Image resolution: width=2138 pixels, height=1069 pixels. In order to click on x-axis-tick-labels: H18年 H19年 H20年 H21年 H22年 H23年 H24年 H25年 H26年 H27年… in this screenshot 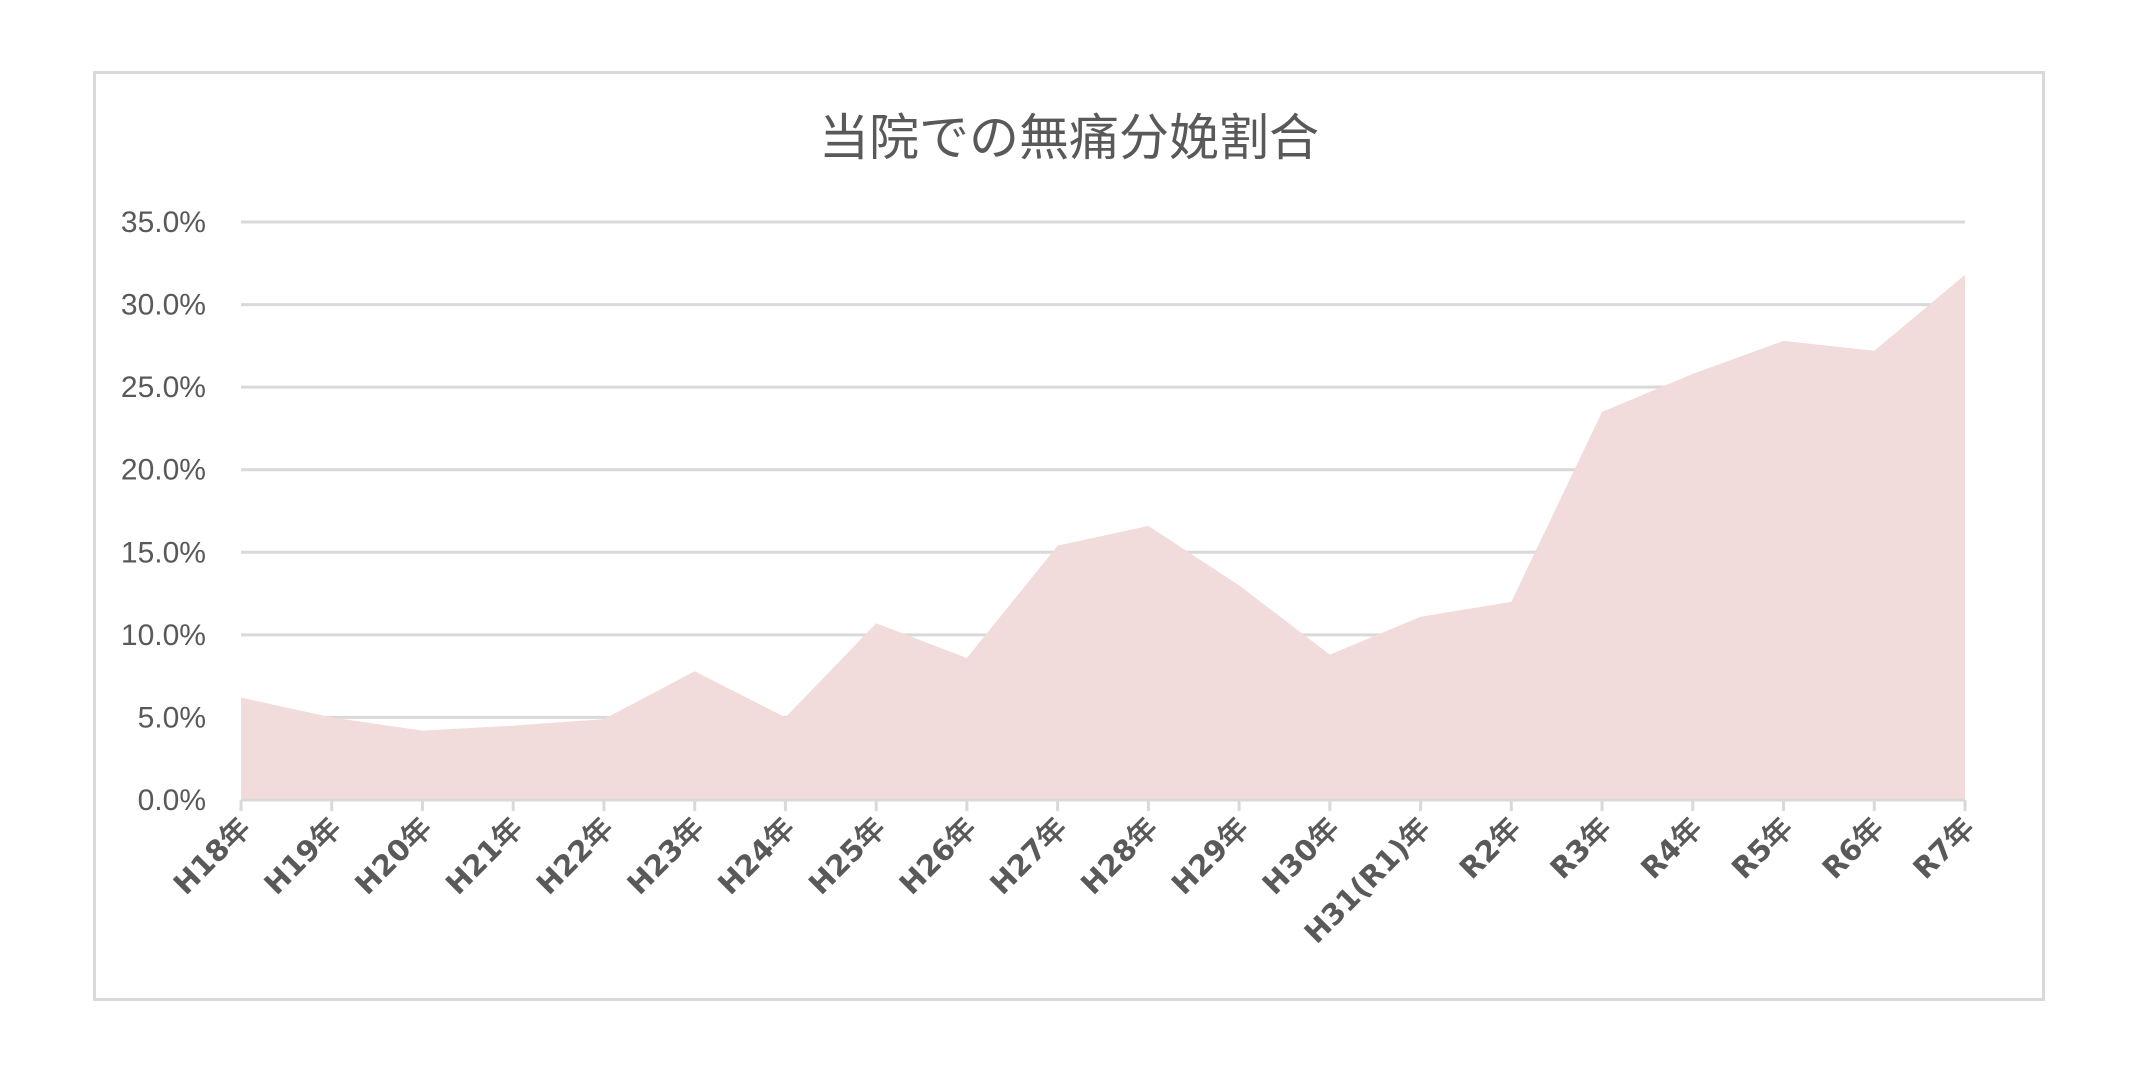, I will do `click(1074, 880)`.